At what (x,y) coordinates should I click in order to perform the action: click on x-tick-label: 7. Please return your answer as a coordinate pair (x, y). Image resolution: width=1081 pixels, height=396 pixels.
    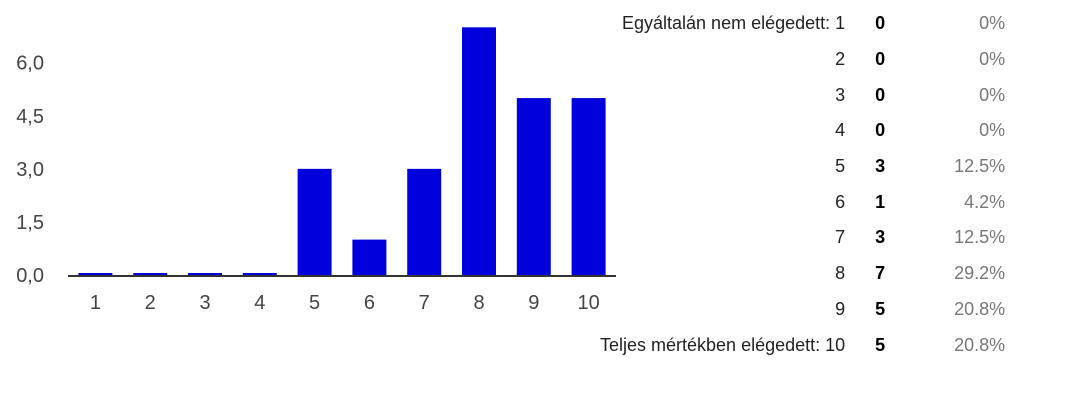
    Looking at the image, I should click on (424, 303).